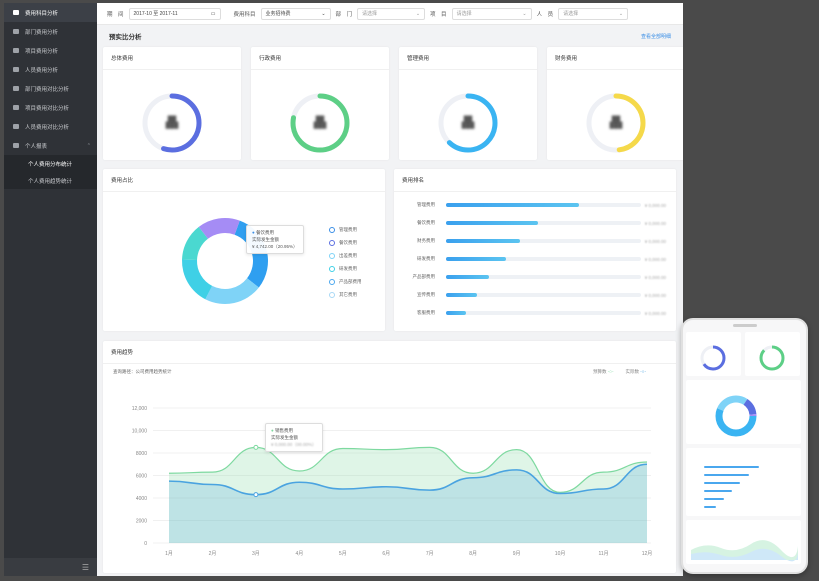  I want to click on sidebar-subitem-trend: 个人费用趋势统计, so click(50, 180).